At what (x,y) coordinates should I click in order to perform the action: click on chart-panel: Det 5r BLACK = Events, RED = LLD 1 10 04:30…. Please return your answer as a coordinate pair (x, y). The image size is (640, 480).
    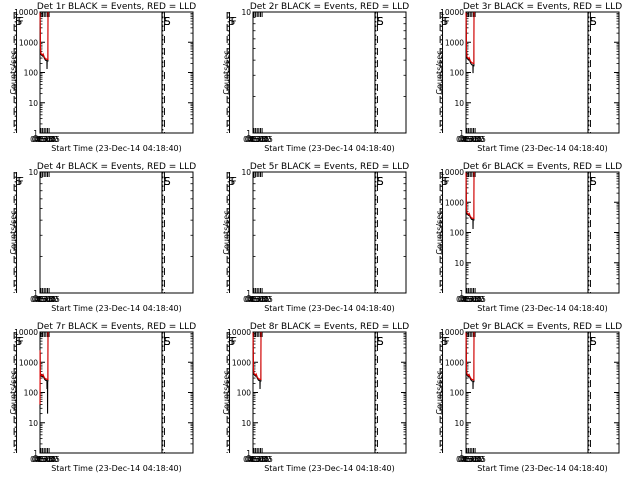
    Looking at the image, I should click on (315, 237).